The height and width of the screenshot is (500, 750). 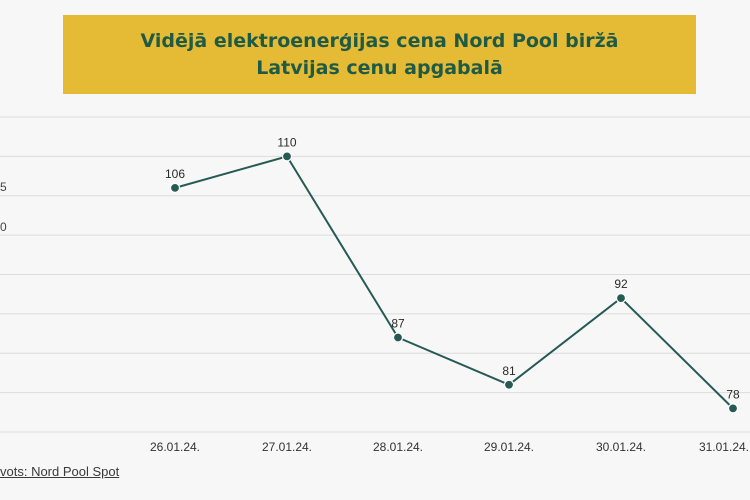 I want to click on y-axis-partial-label: 0, so click(x=3, y=227).